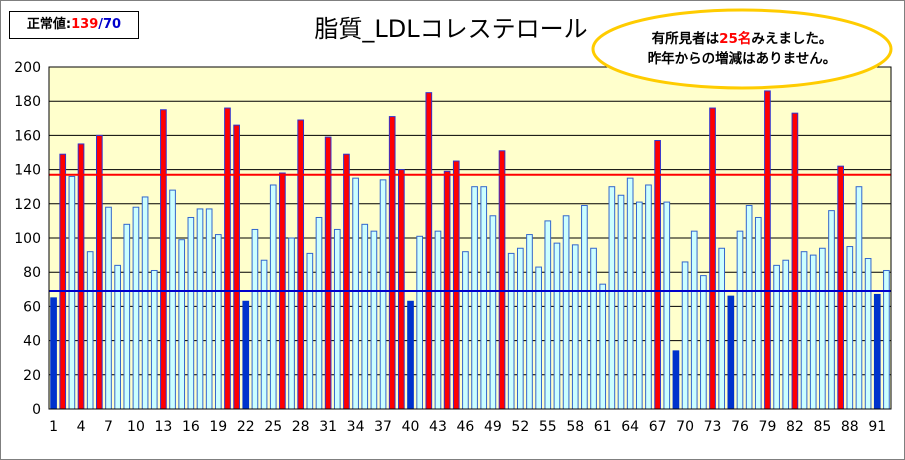 The image size is (905, 460). I want to click on x-tick-label: 52, so click(520, 427).